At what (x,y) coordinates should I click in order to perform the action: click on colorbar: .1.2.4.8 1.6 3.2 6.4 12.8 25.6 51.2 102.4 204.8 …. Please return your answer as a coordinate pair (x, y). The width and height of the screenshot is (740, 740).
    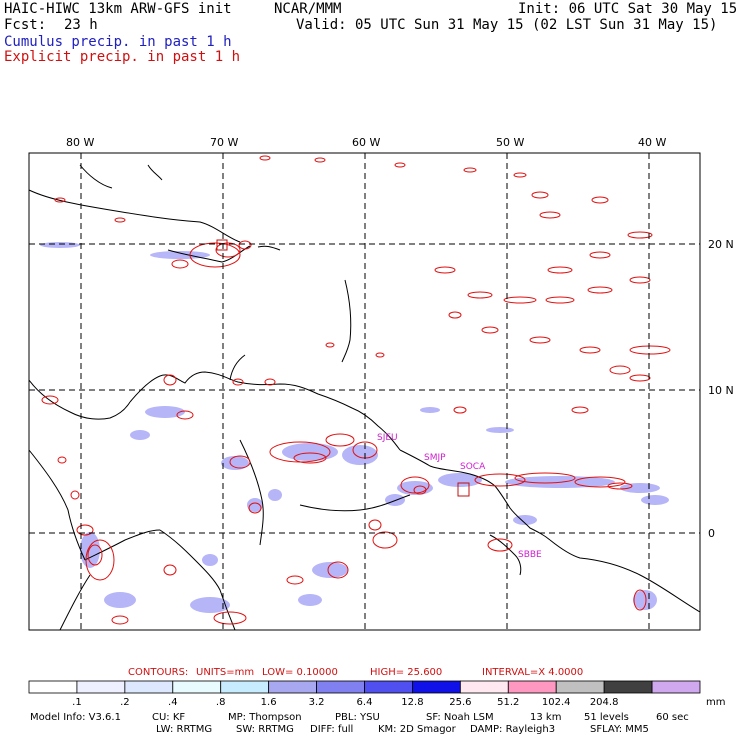
    Looking at the image, I should click on (376, 694).